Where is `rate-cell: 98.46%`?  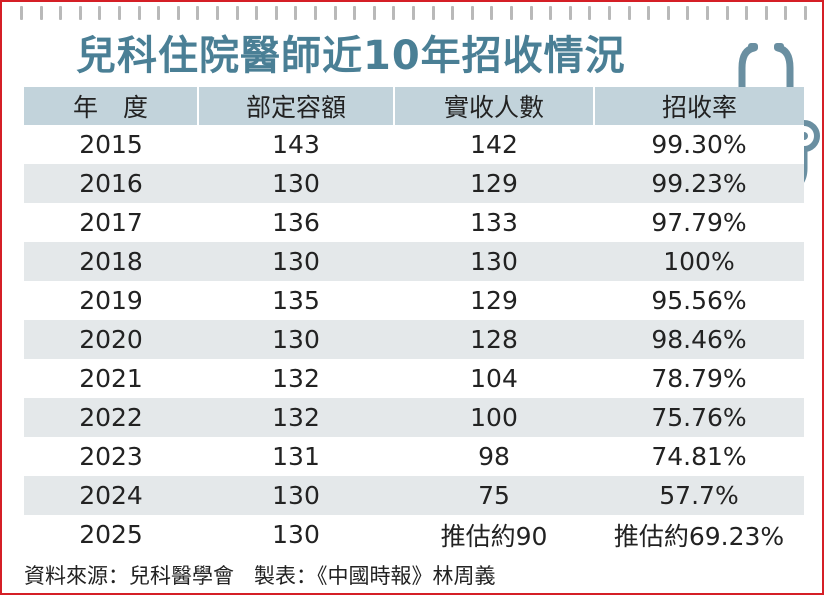 rate-cell: 98.46% is located at coordinates (699, 339).